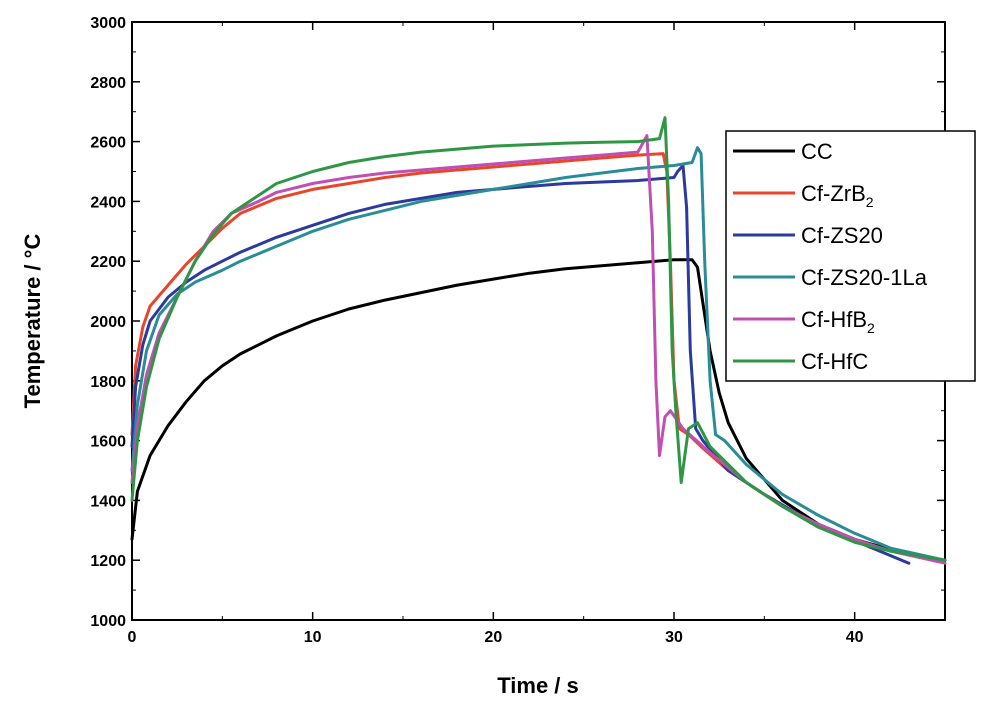 This screenshot has width=981, height=705. Describe the element at coordinates (493, 637) in the screenshot. I see `x-tick-label: 20` at that location.